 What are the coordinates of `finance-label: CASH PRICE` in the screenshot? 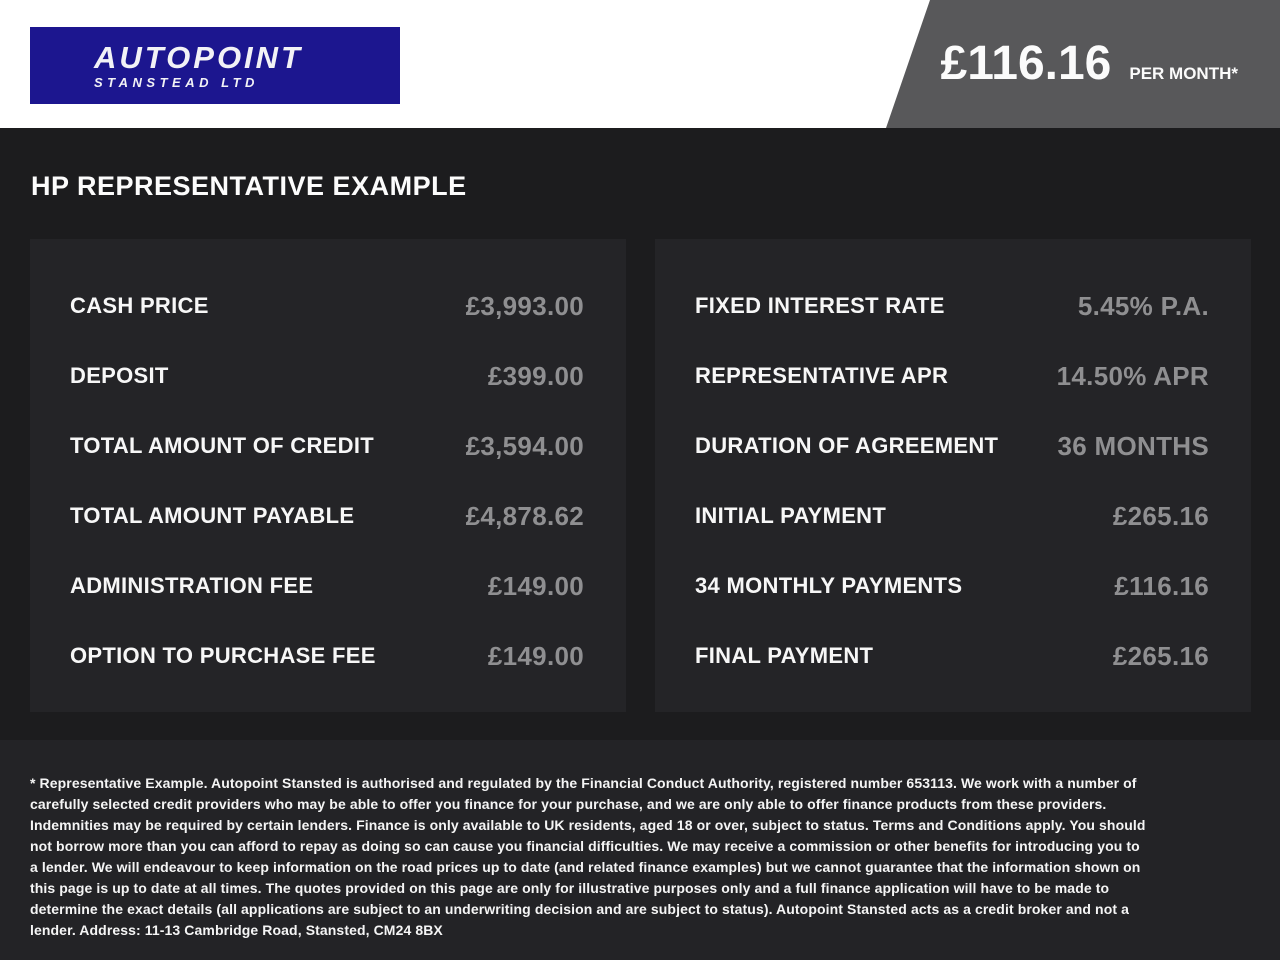 It's located at (139, 306).